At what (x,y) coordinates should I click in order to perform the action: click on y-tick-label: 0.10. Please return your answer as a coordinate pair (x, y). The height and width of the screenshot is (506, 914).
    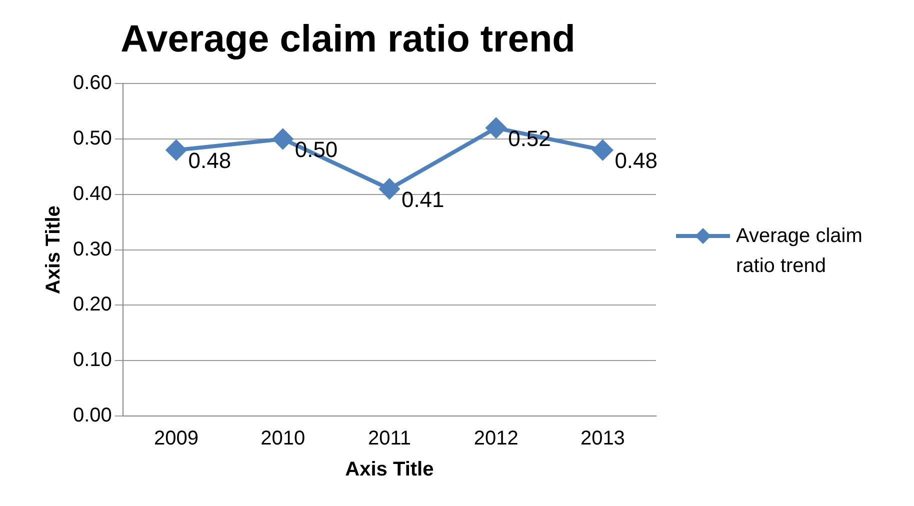
    Looking at the image, I should click on (92, 360).